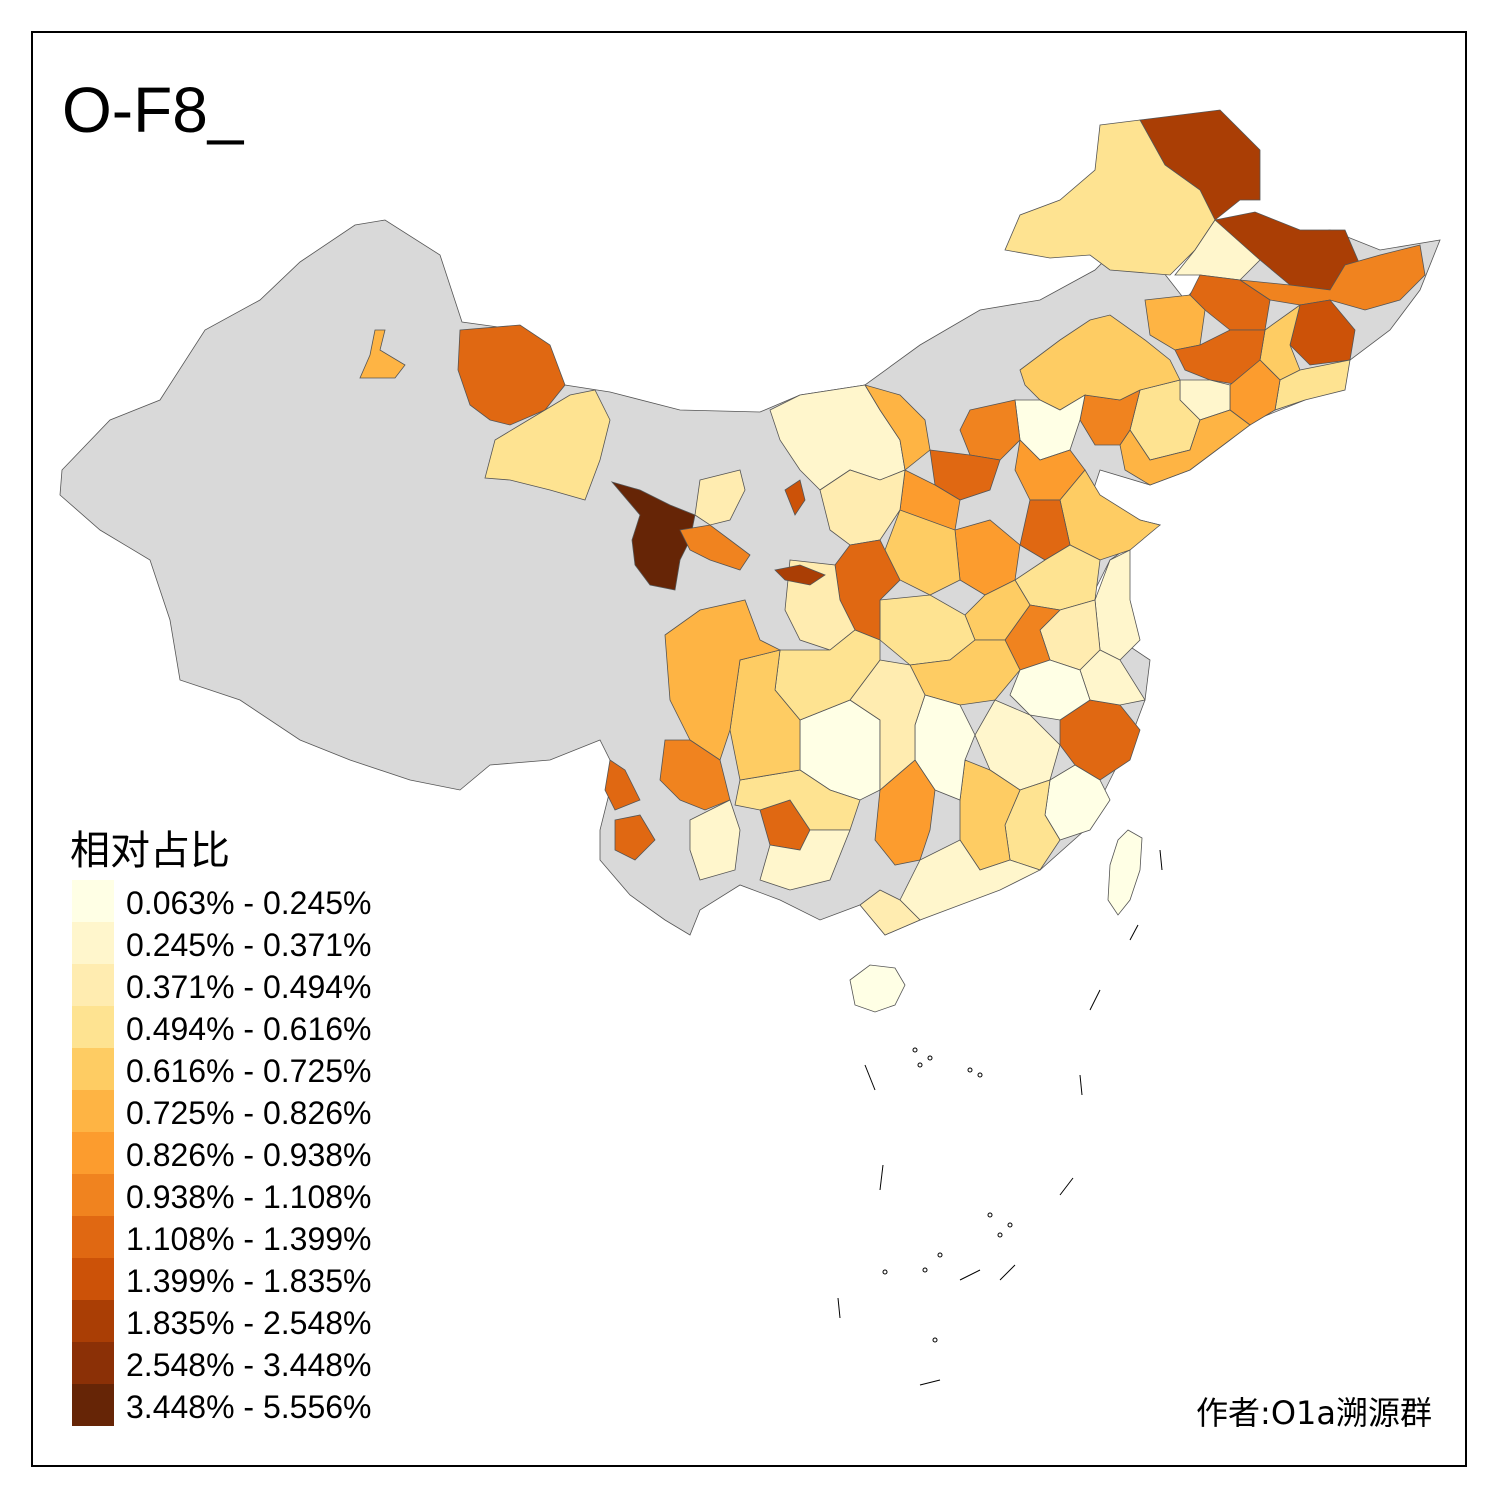  What do you see at coordinates (249, 1239) in the screenshot?
I see `legend-label: 1.108% - 1.399%` at bounding box center [249, 1239].